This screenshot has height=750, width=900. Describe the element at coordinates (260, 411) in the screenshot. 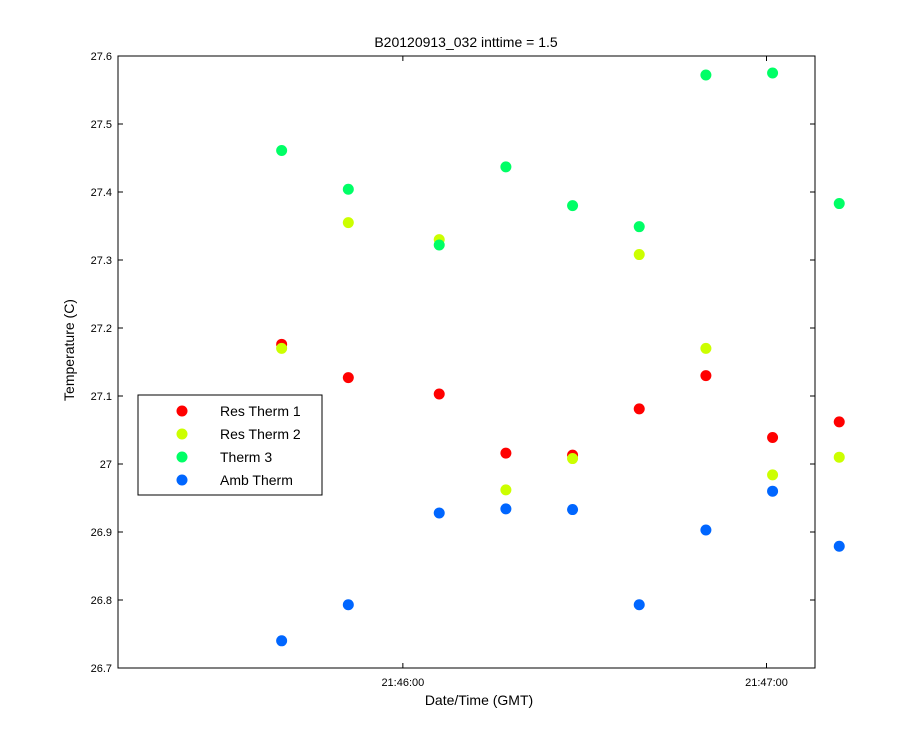

I see `legend-label-res-therm-1: Res Therm 1` at that location.